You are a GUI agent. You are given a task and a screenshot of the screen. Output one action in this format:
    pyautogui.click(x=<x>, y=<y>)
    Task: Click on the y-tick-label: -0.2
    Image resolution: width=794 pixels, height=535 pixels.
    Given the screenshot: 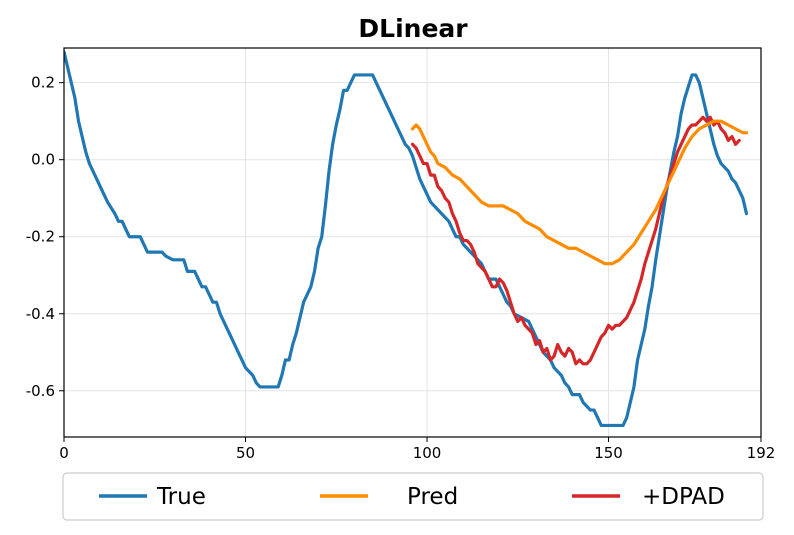 What is the action you would take?
    pyautogui.click(x=40, y=237)
    